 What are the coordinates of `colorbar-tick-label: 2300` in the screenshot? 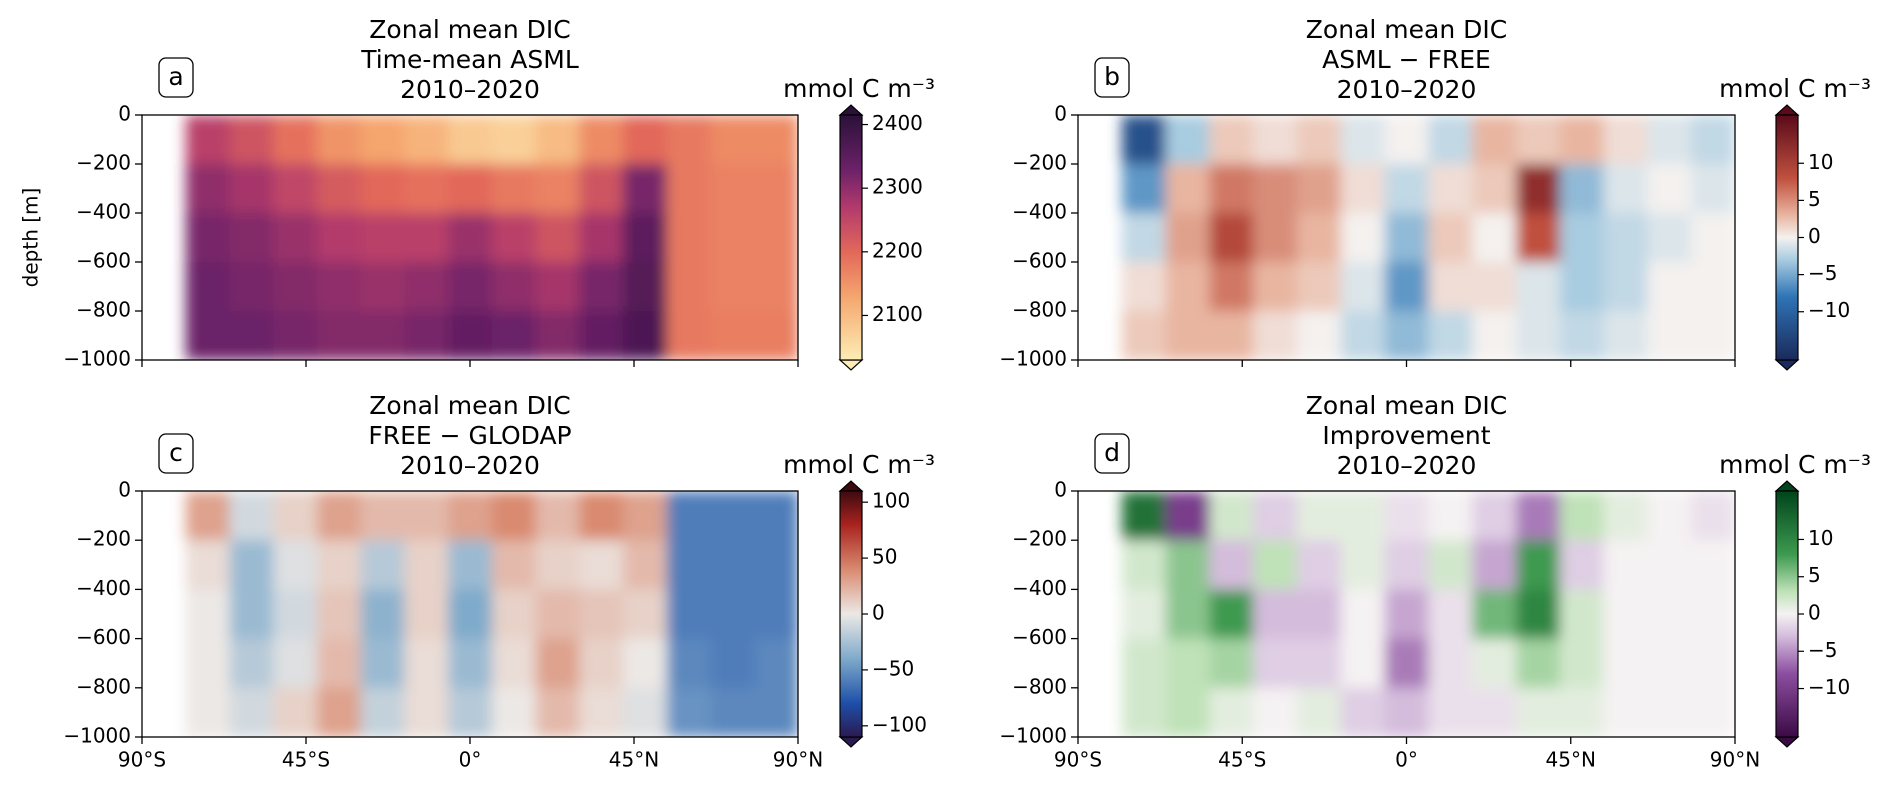 It's located at (897, 187).